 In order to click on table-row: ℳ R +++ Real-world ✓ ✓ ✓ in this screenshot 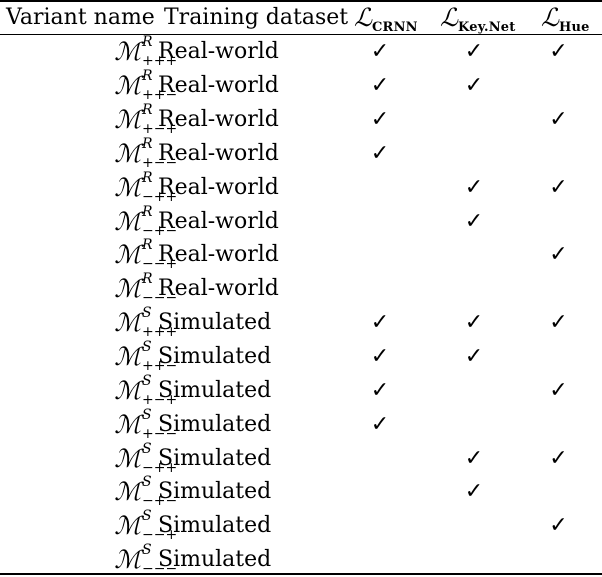, I will do `click(298, 52)`.